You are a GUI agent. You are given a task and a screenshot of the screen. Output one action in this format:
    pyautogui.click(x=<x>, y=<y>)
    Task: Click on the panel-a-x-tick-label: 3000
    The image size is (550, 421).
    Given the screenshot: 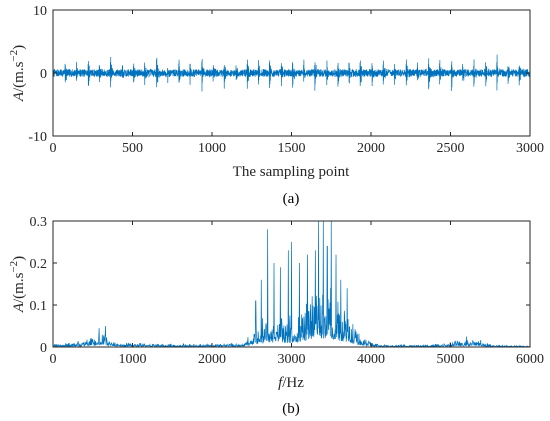 What is the action you would take?
    pyautogui.click(x=530, y=148)
    